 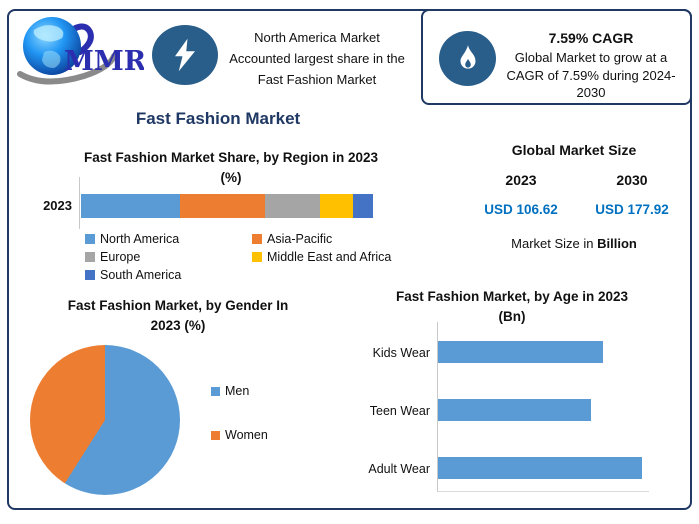 What do you see at coordinates (437, 407) in the screenshot?
I see `age-y-axis` at bounding box center [437, 407].